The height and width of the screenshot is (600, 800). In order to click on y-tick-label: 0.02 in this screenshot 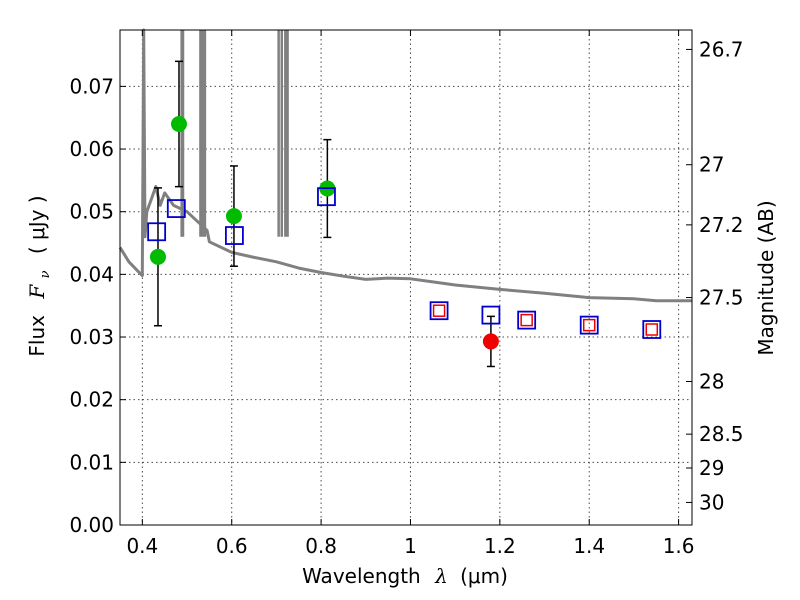, I will do `click(91, 400)`.